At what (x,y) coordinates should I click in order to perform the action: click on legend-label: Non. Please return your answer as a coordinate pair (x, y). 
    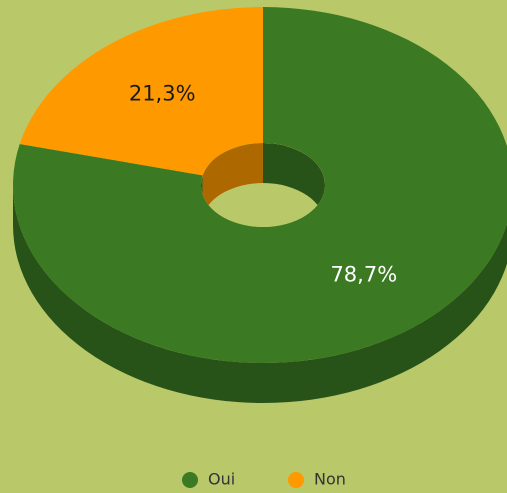
    Looking at the image, I should click on (330, 479).